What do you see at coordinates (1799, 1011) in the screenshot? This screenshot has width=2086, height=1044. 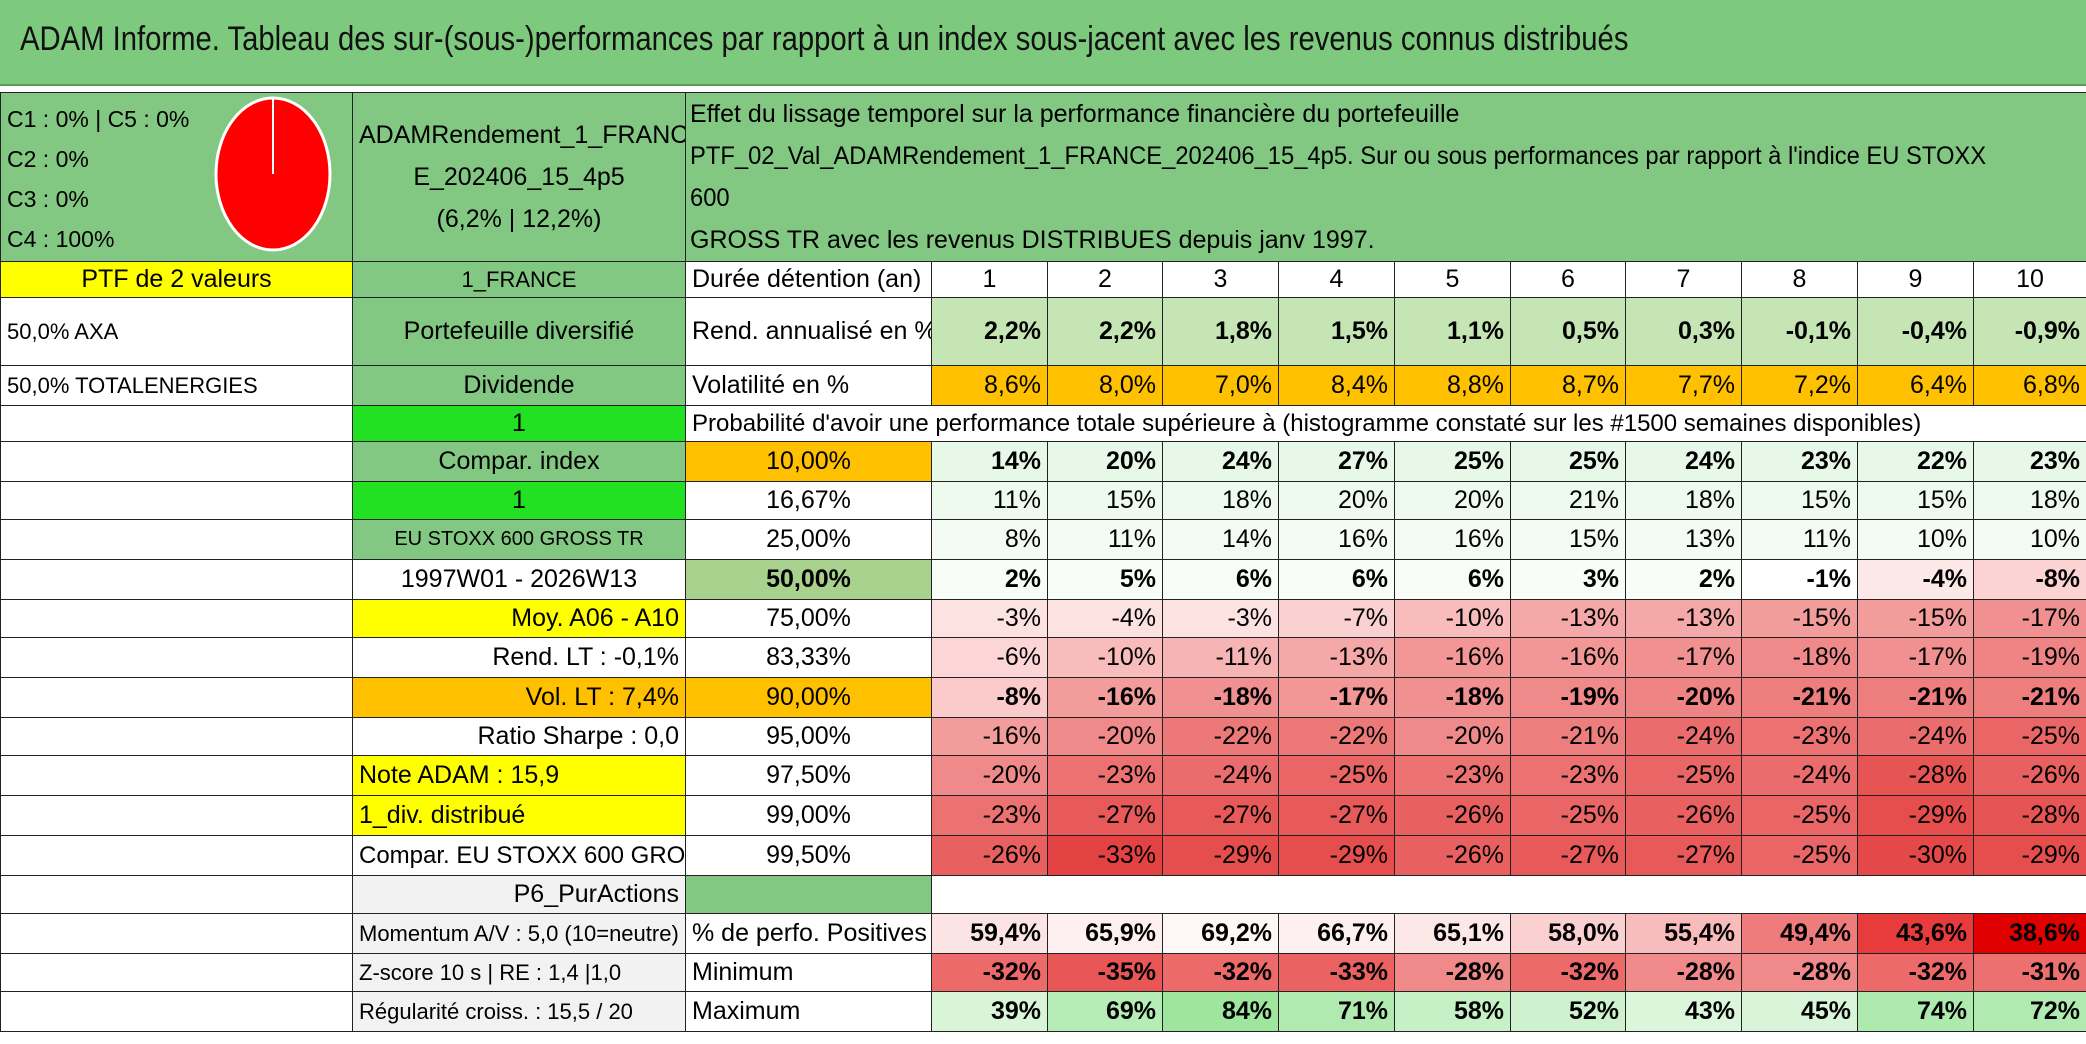 I see `max-value: 45%` at bounding box center [1799, 1011].